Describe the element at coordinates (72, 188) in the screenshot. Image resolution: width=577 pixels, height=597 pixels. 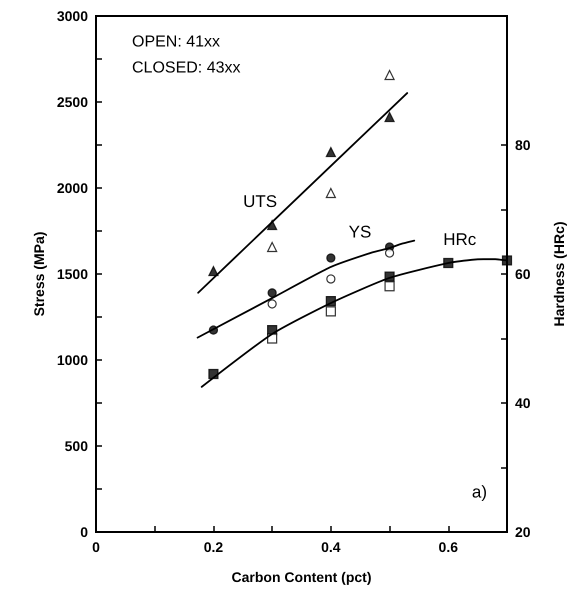
I see `y-tick-label: 2000` at that location.